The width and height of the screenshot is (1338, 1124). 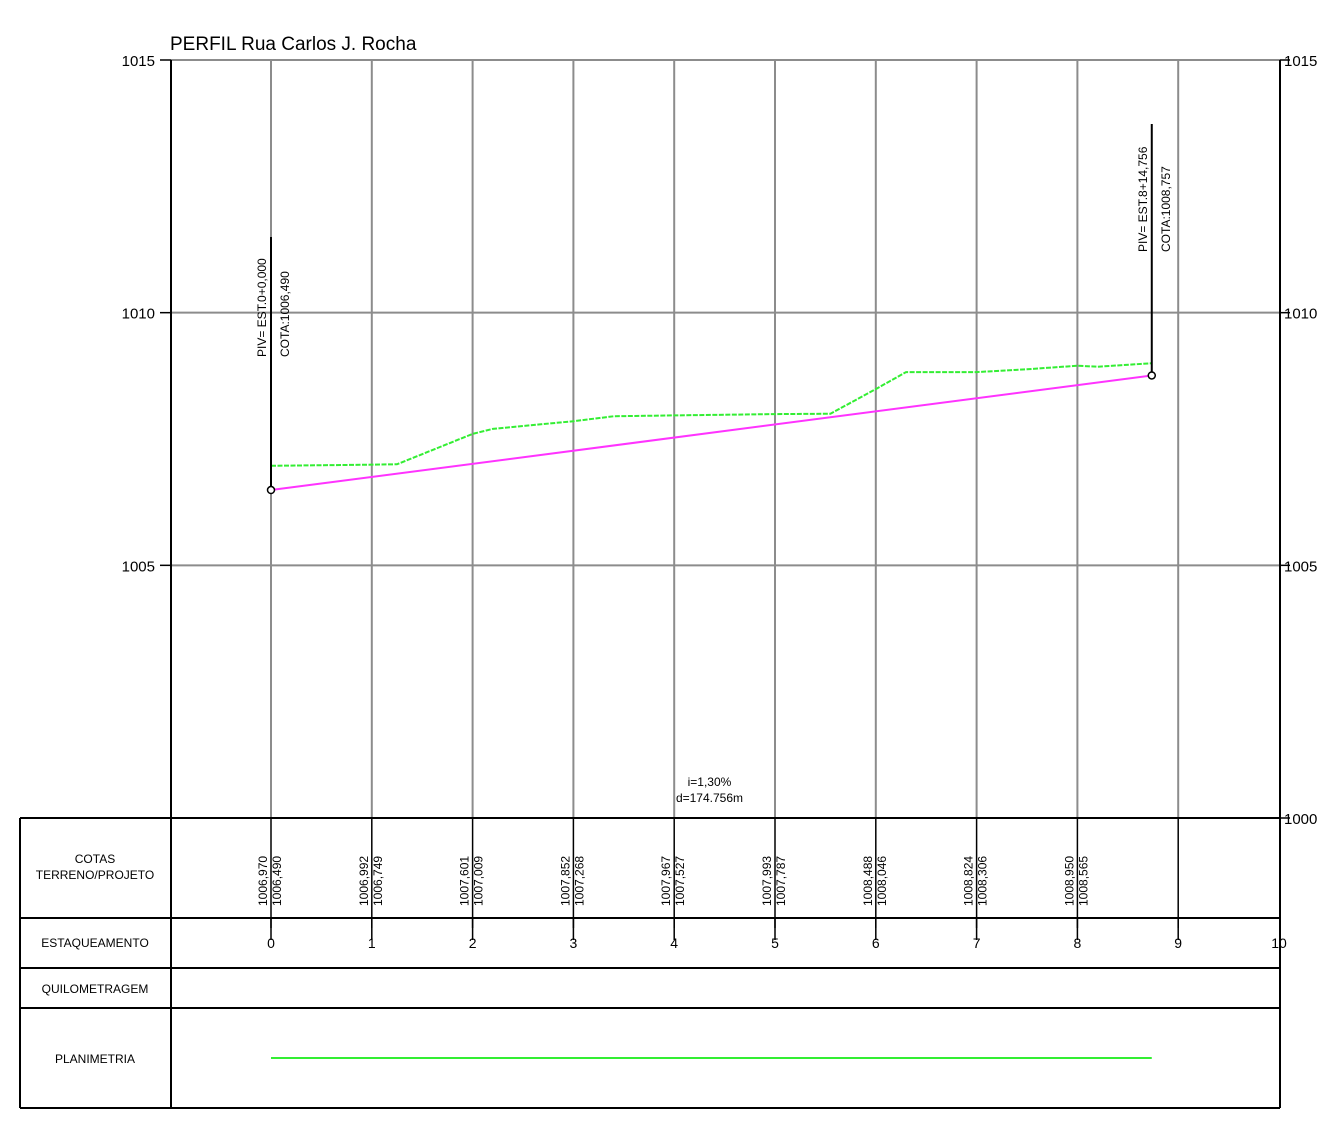 What do you see at coordinates (1152, 375) in the screenshot?
I see `piv_end-marker` at bounding box center [1152, 375].